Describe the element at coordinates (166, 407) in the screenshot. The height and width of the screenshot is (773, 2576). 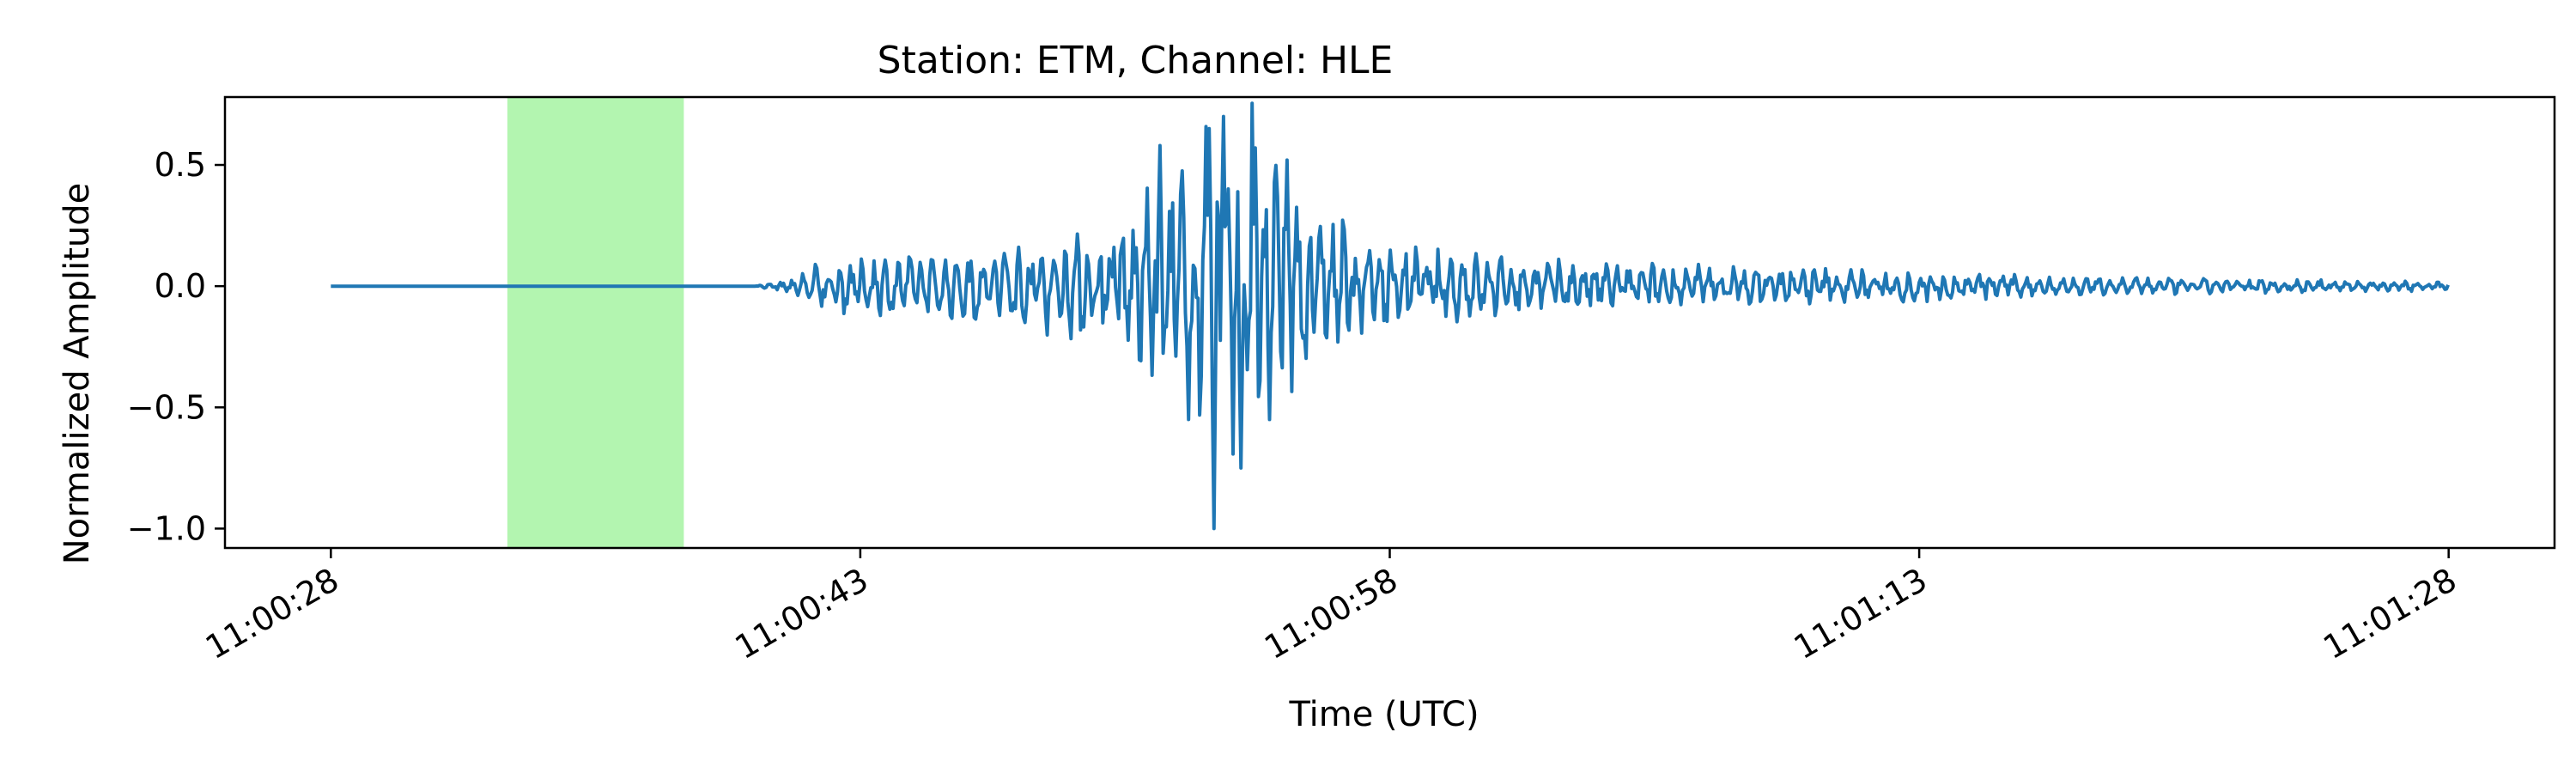
I see `y-tick-label: −0.5` at that location.